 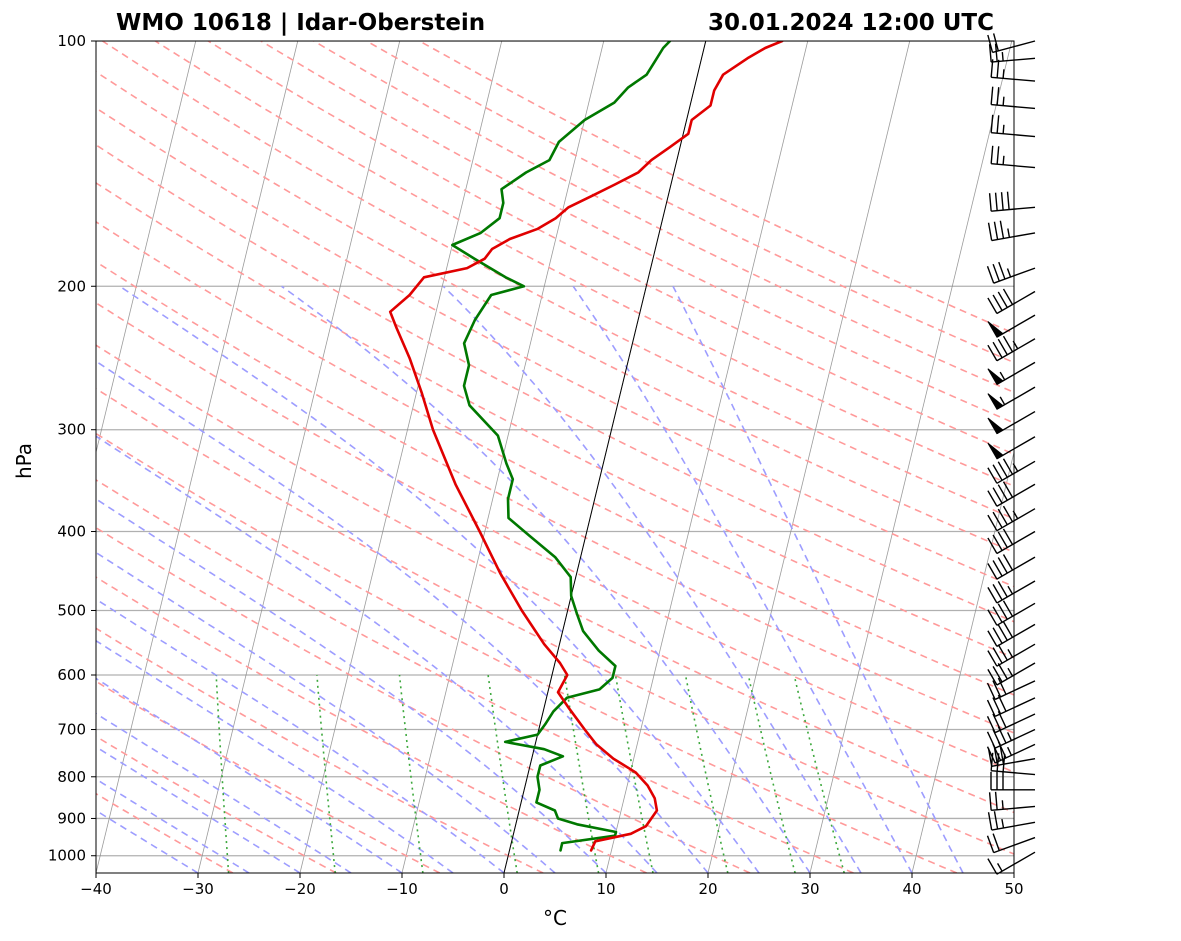 I want to click on mixing-ratio-lines, so click(x=530, y=773).